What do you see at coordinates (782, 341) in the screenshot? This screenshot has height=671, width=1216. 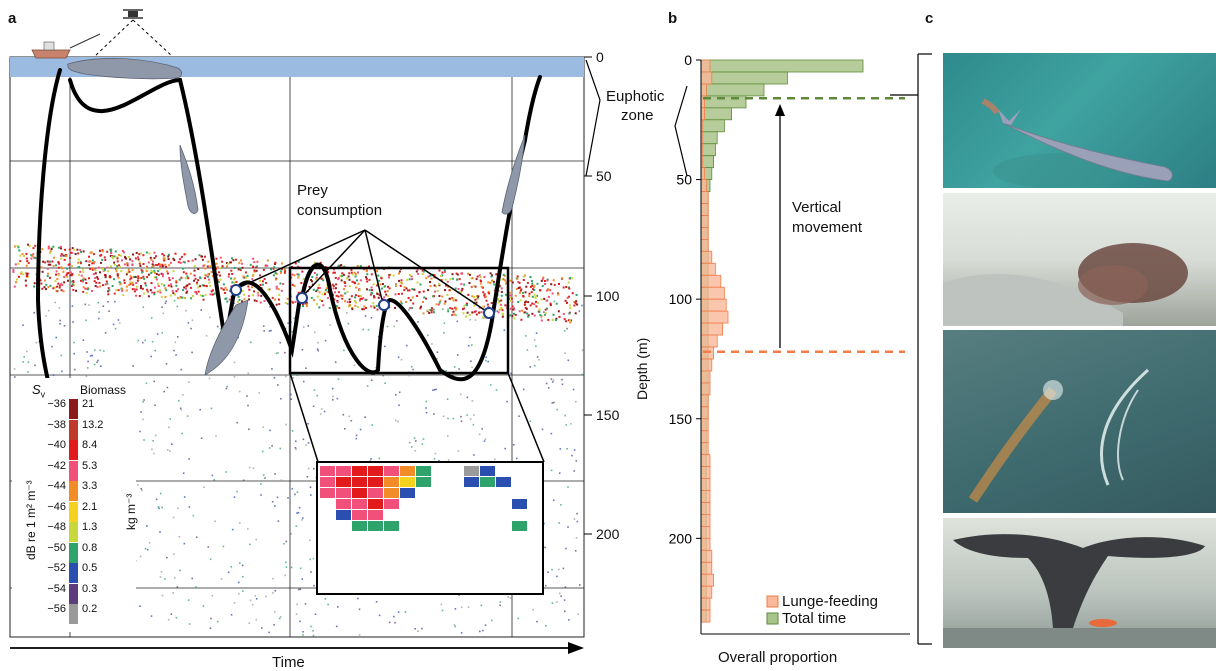 I see `histogram-bars` at bounding box center [782, 341].